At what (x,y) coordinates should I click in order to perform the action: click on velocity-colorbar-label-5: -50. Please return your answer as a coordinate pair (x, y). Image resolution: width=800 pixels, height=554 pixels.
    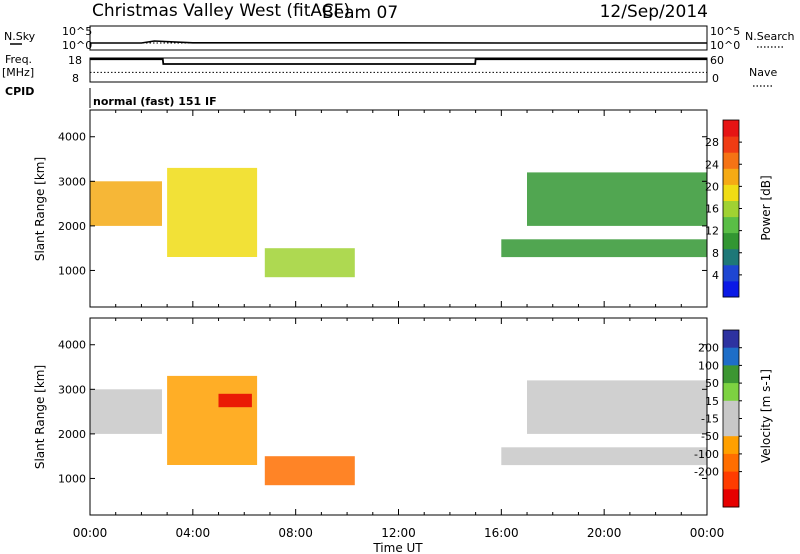
    Looking at the image, I should click on (710, 436).